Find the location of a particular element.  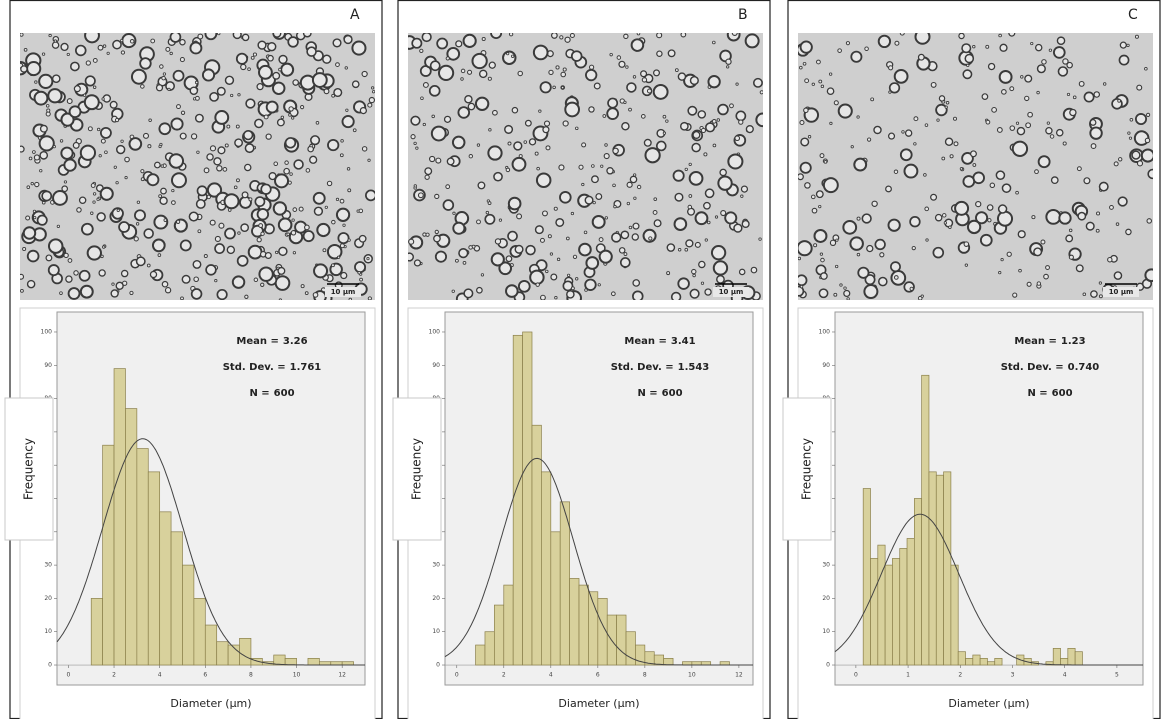

y-tick-label: 30 is located at coordinates (826, 565).